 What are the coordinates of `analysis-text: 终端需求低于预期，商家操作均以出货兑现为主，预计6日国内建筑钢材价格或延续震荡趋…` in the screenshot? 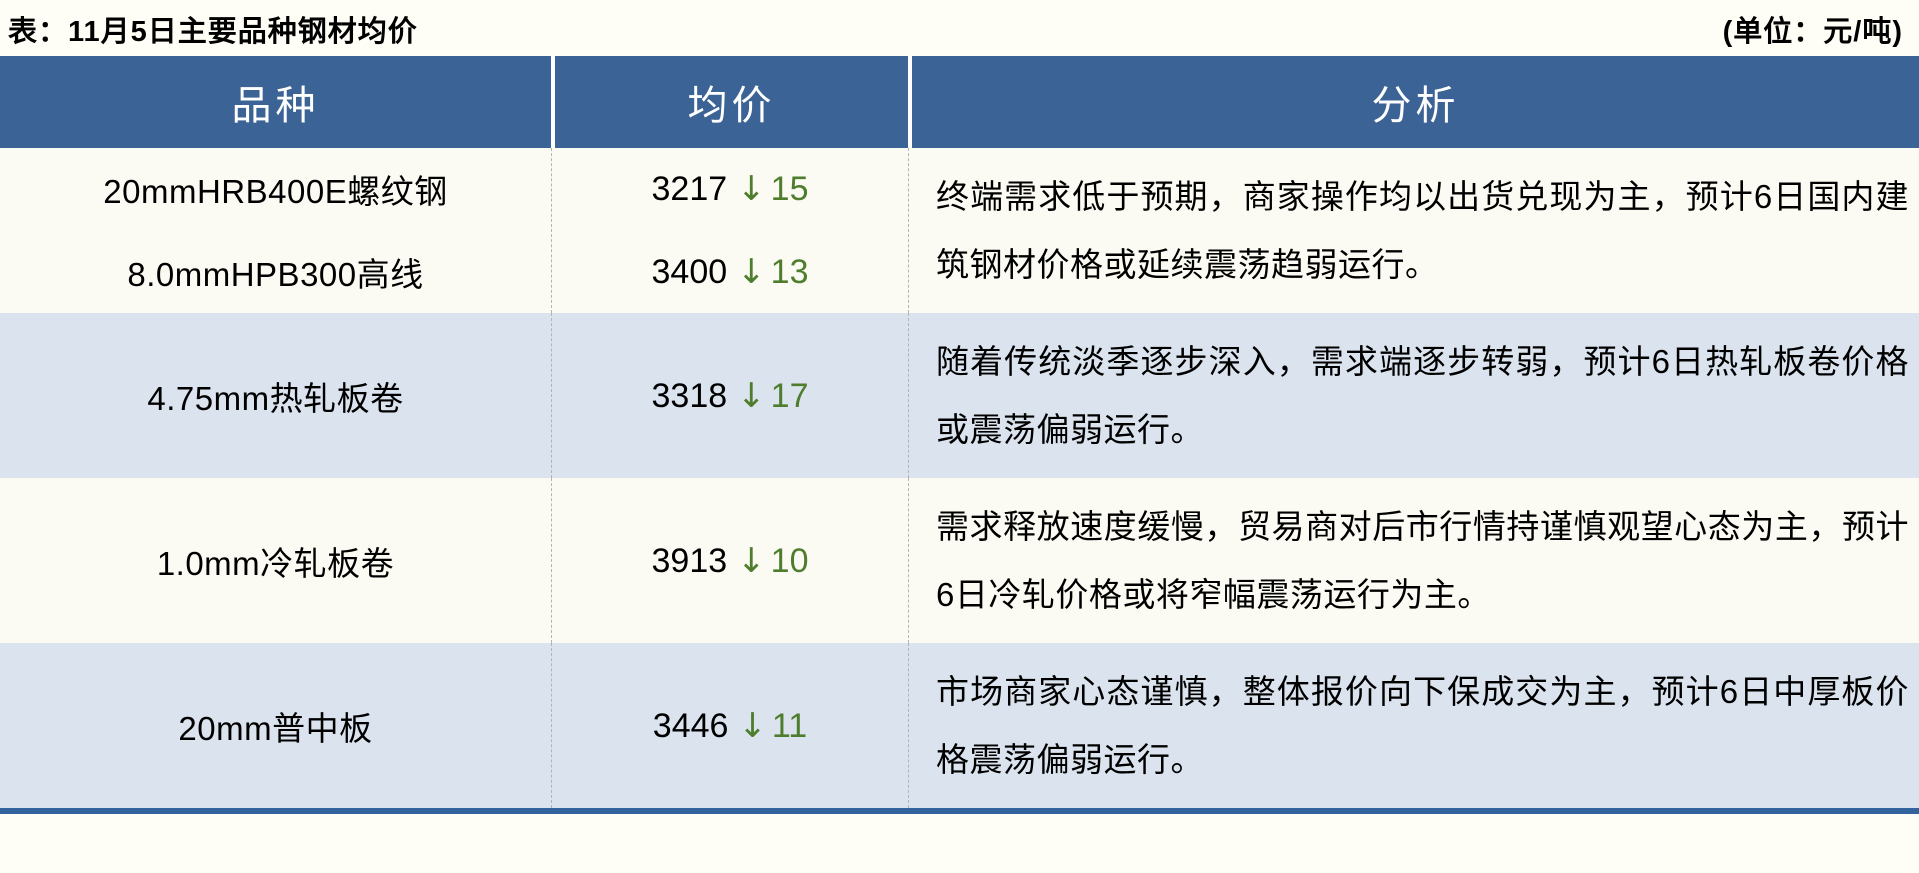 It's located at (1422, 230).